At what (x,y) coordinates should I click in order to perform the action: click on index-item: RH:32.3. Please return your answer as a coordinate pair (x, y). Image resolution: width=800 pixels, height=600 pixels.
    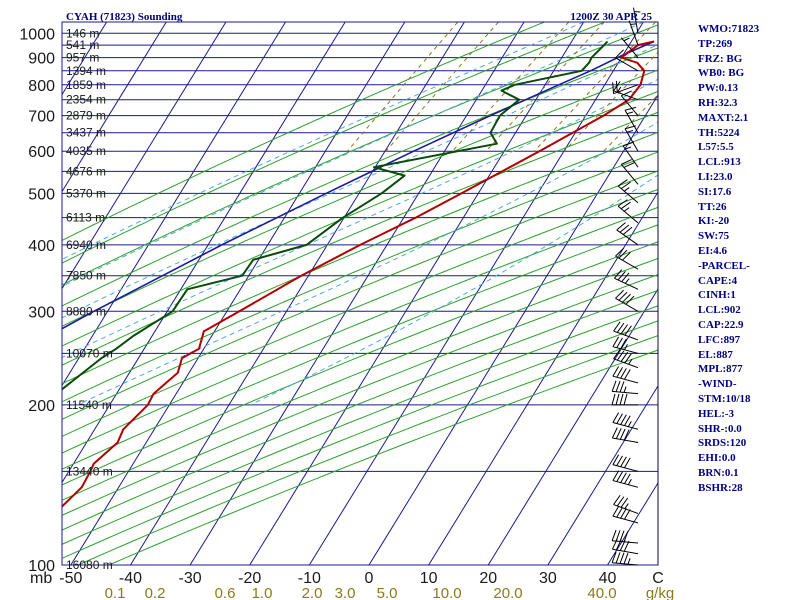
    Looking at the image, I should click on (718, 102).